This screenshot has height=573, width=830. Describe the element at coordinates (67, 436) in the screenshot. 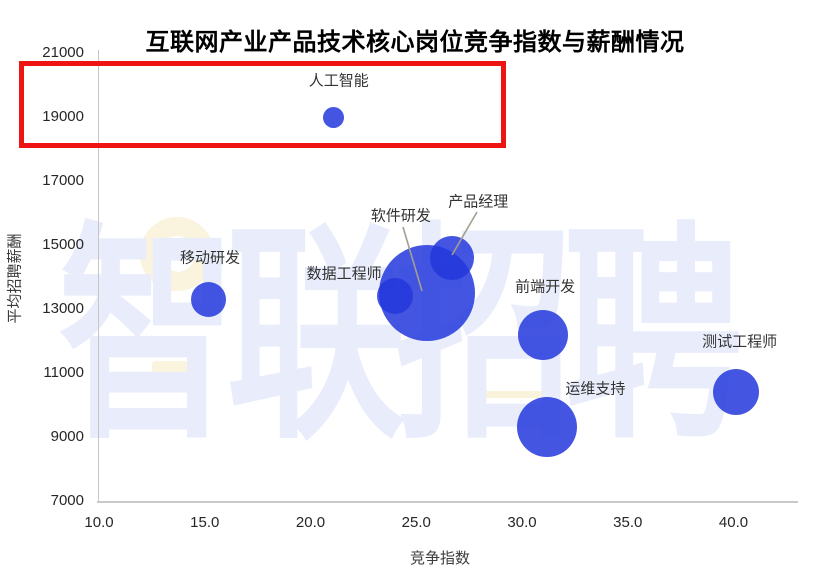

I see `y-tick-label: 9000` at that location.